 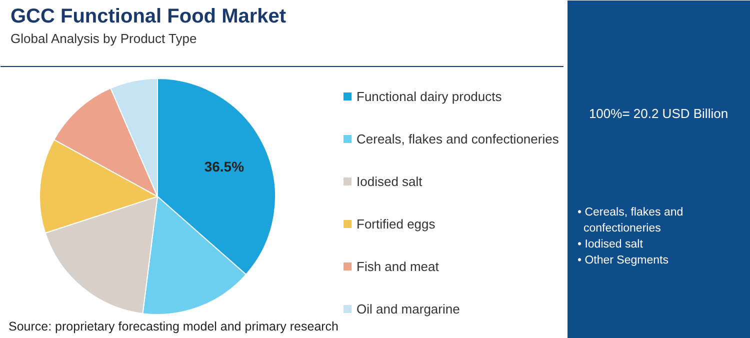 I want to click on data-label: 36.5%, so click(x=224, y=166).